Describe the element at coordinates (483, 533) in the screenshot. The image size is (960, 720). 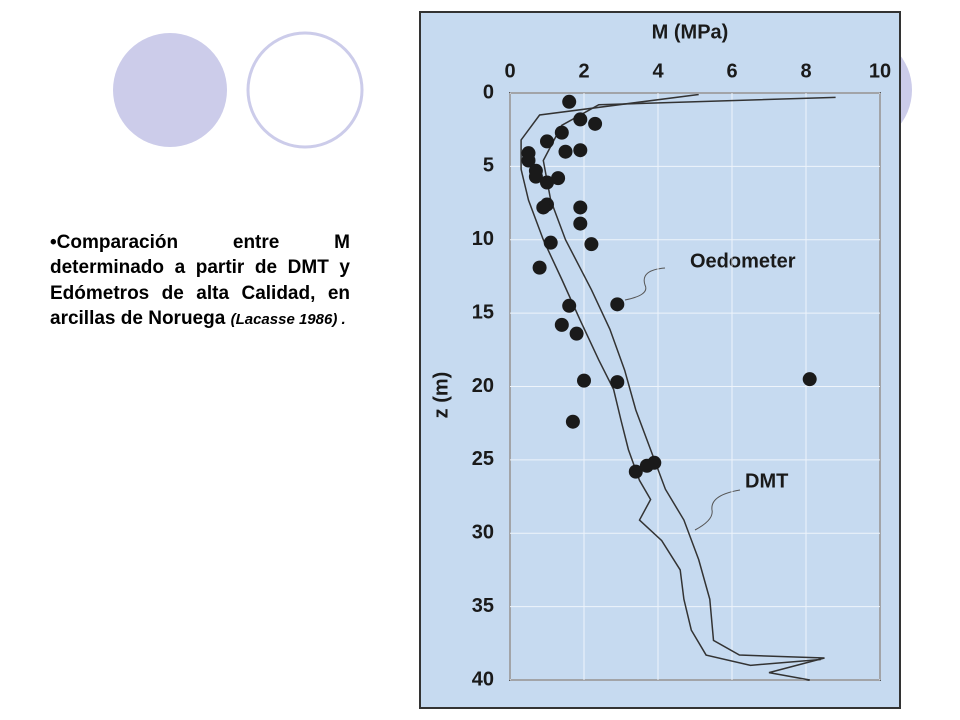
I see `y-tick-label: 30` at that location.